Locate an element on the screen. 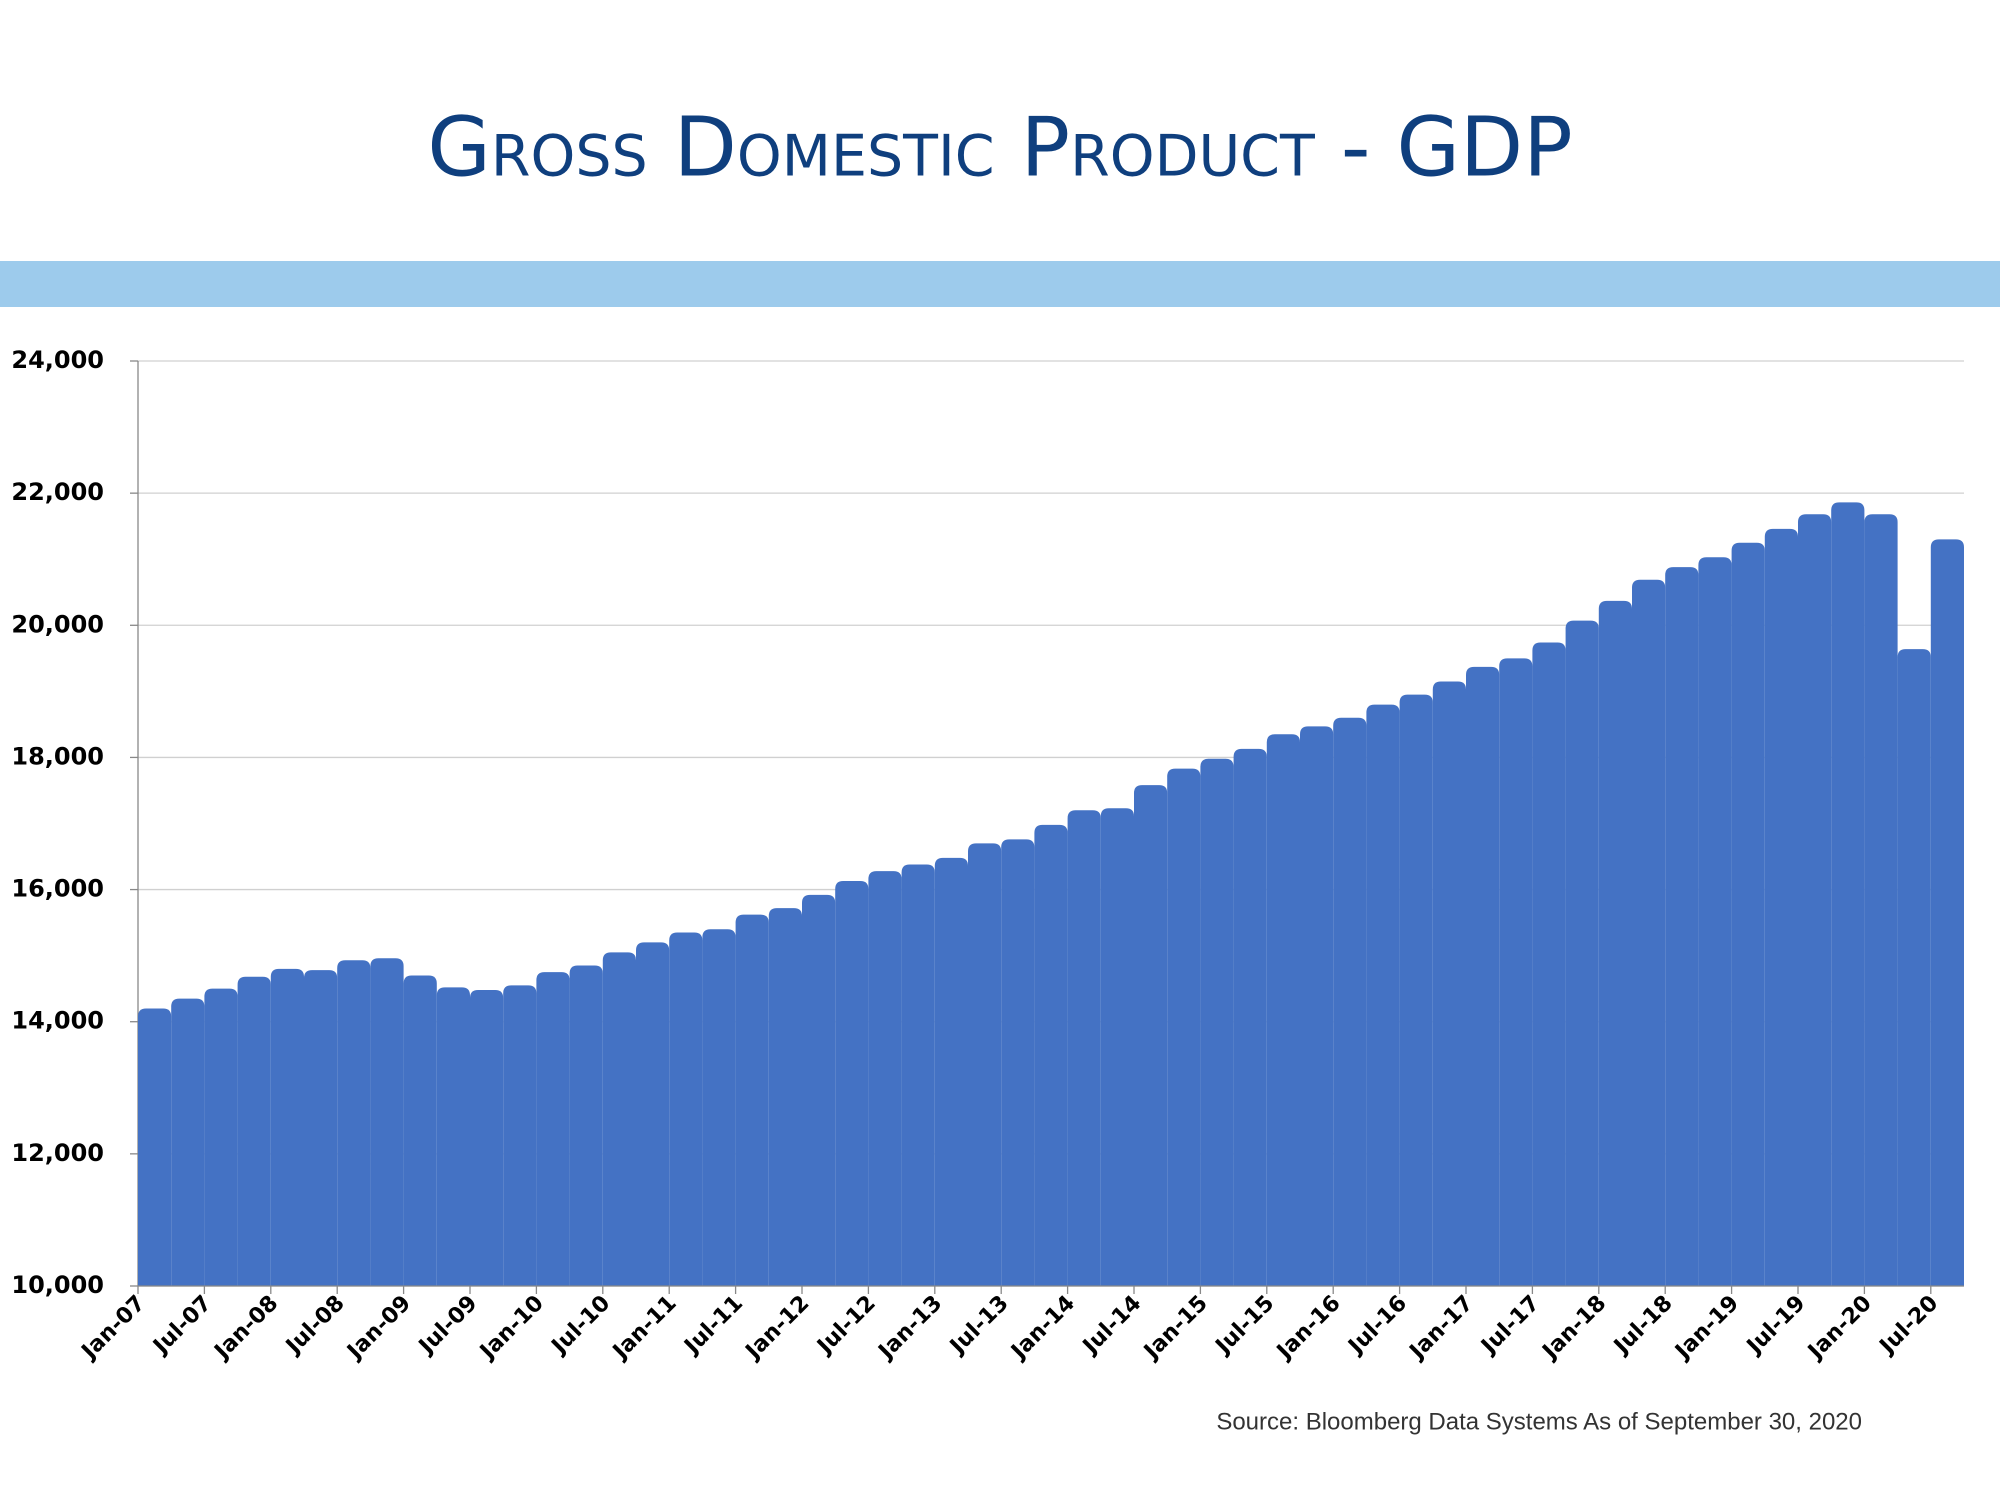 The width and height of the screenshot is (2000, 1500). title-band is located at coordinates (1000, 284).